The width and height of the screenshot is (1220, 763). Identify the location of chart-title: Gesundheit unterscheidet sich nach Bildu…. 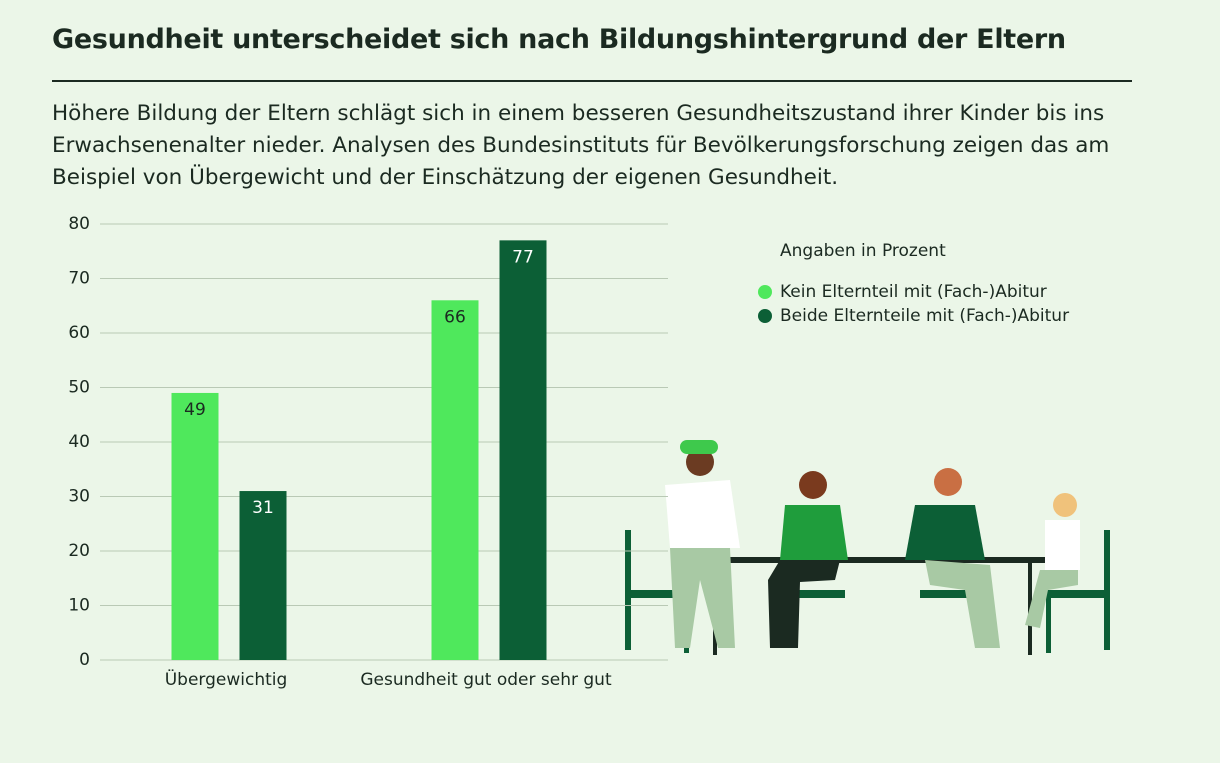
(559, 39).